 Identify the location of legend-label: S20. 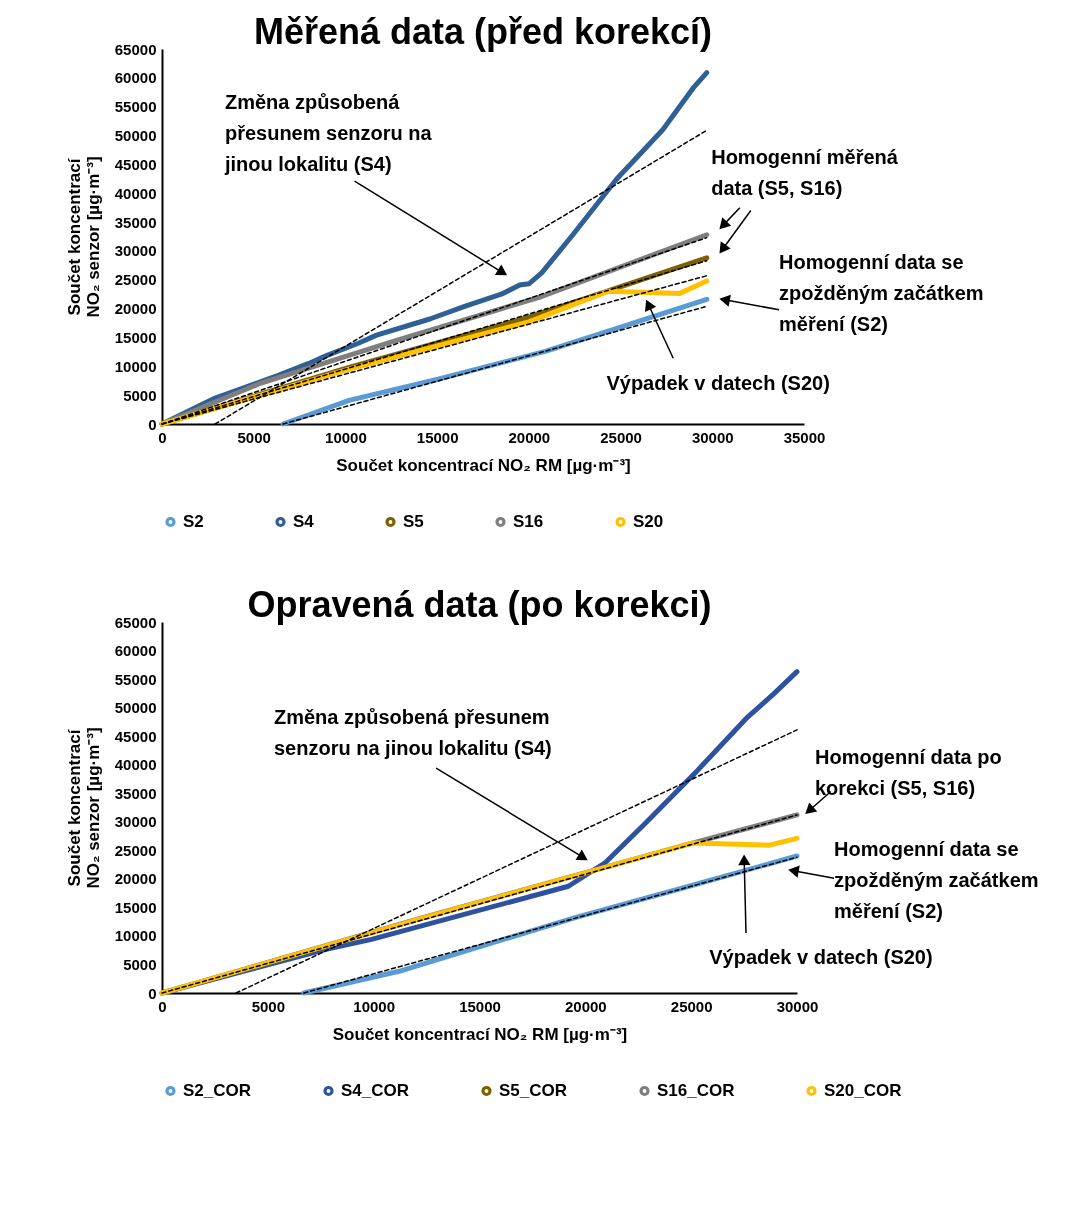
(648, 521).